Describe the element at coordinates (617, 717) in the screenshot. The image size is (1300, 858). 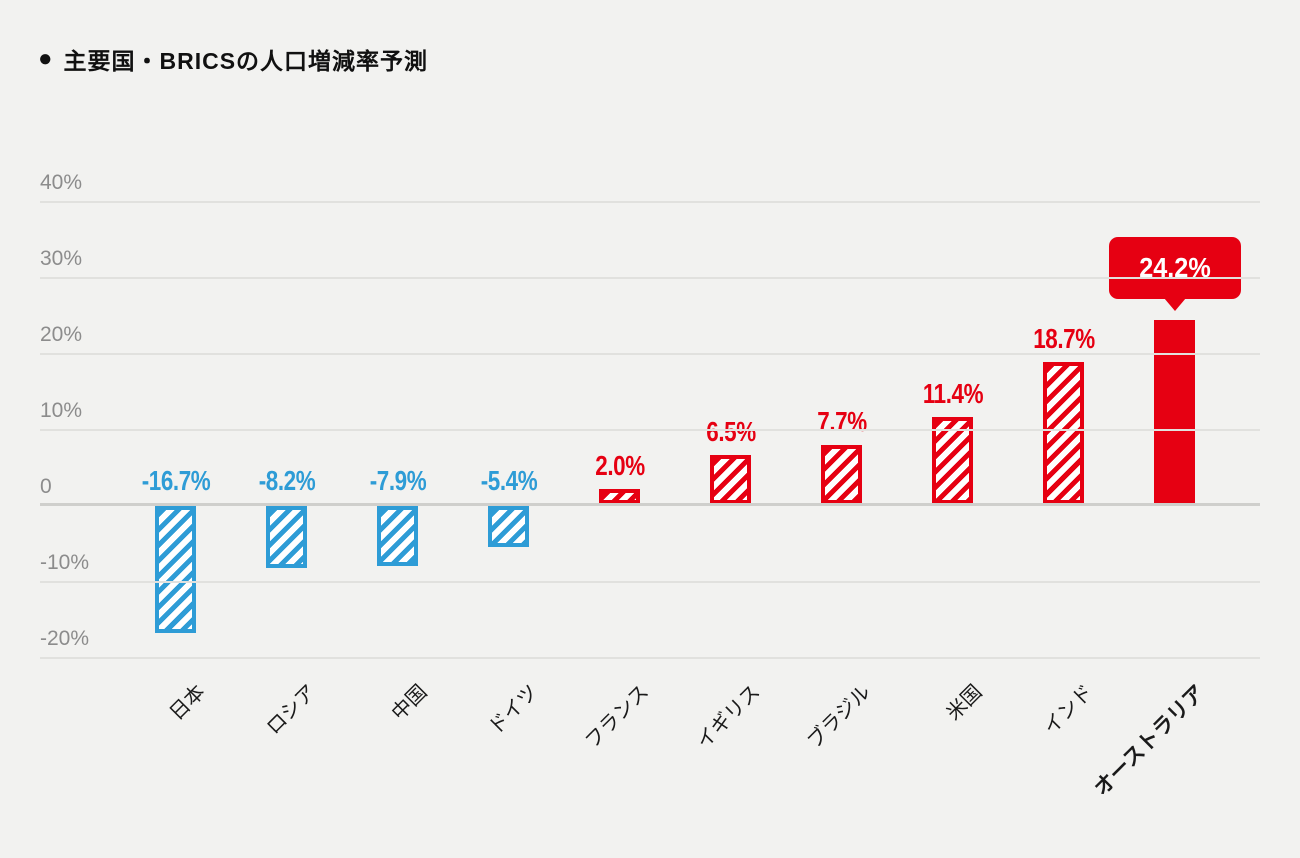
I see `x-axis-label-5: フランス` at that location.